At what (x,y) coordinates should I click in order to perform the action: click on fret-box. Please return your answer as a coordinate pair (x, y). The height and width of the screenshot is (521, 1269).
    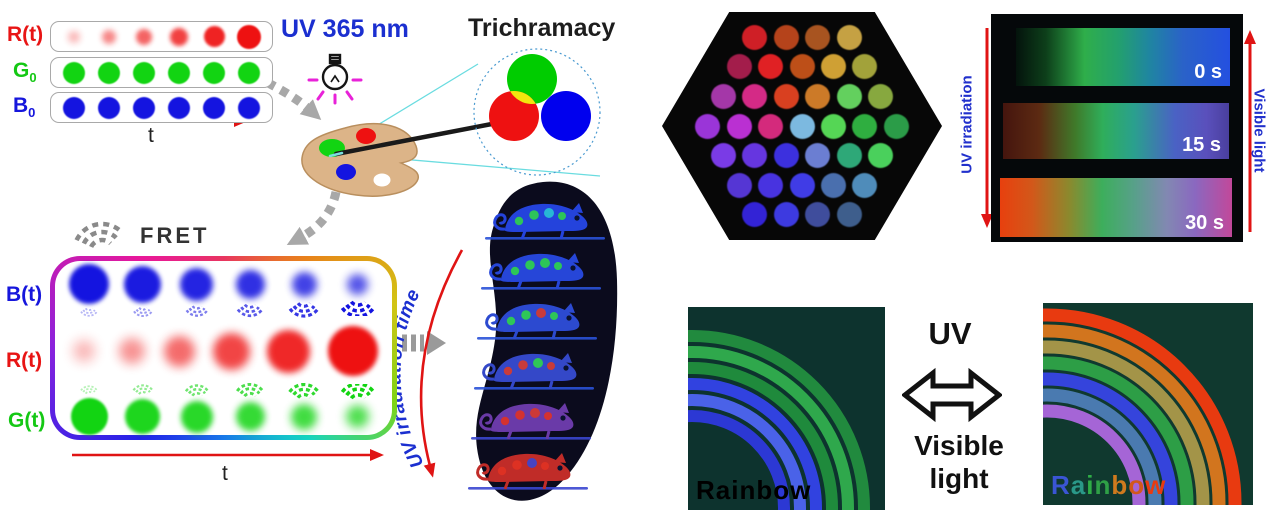
    Looking at the image, I should click on (223, 348).